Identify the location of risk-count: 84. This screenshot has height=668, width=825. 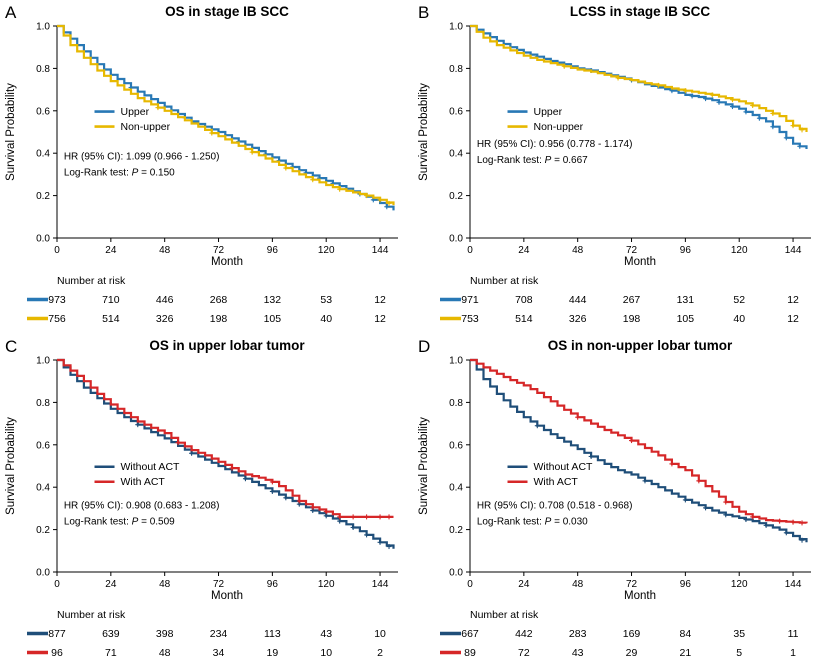
(685, 634).